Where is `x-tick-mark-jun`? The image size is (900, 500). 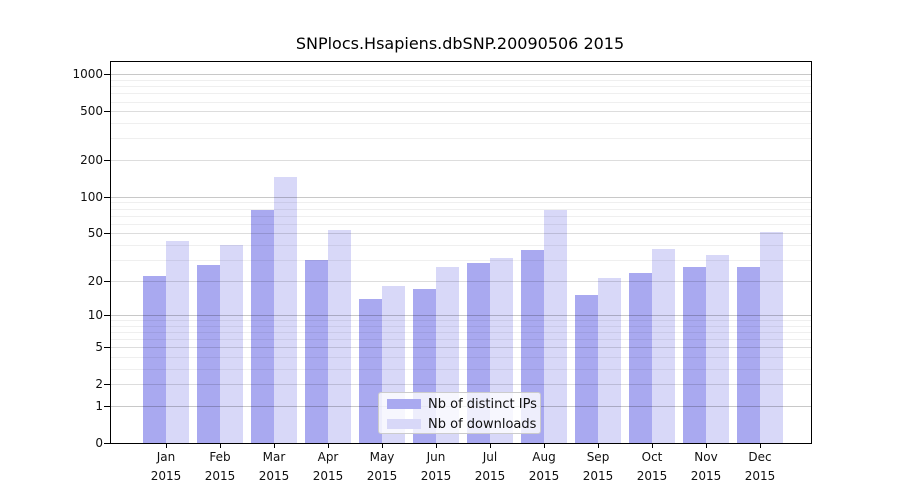 x-tick-mark-jun is located at coordinates (436, 445).